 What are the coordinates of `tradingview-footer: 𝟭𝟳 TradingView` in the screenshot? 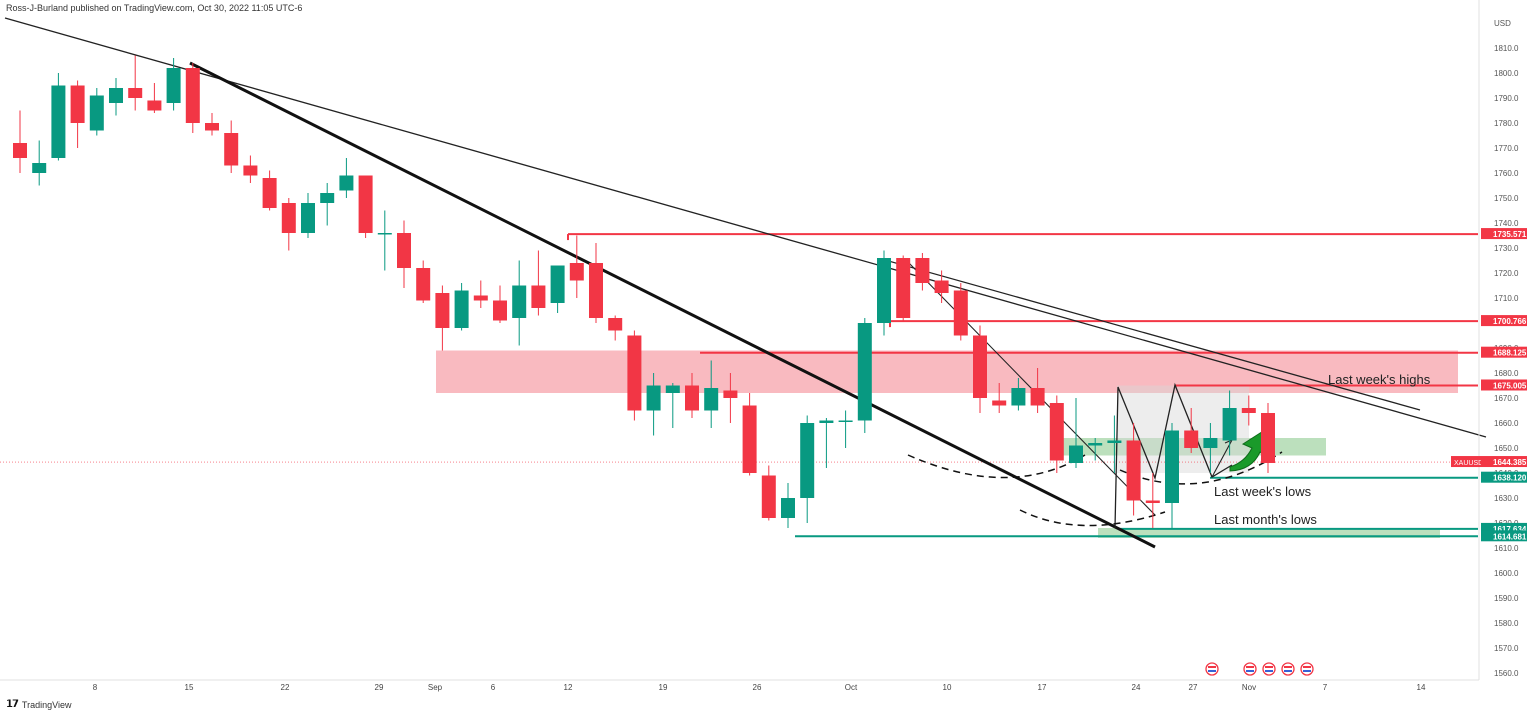 It's located at (38, 704).